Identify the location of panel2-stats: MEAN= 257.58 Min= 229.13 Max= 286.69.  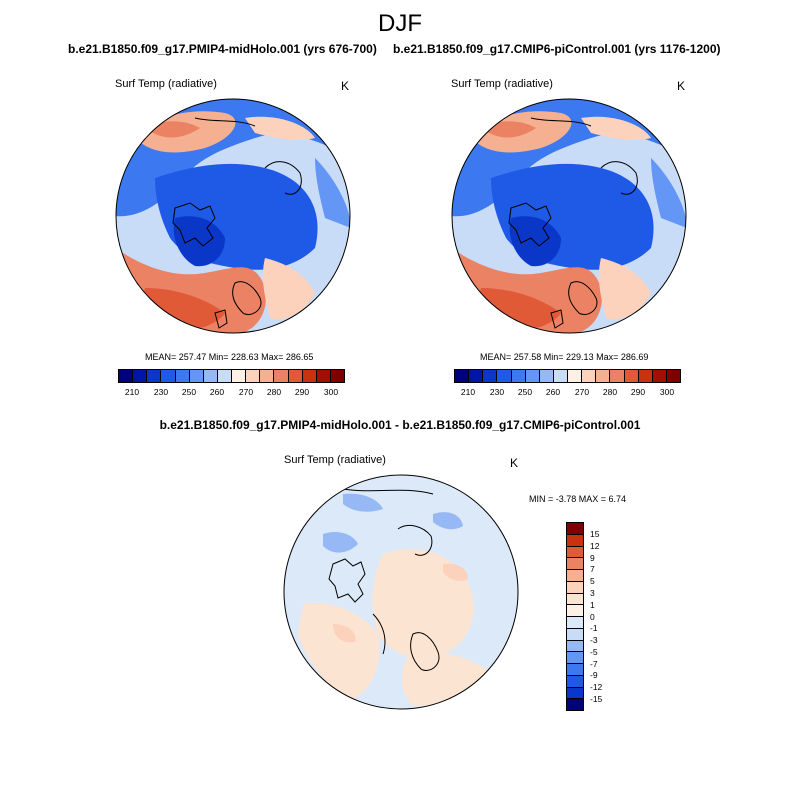
(564, 357).